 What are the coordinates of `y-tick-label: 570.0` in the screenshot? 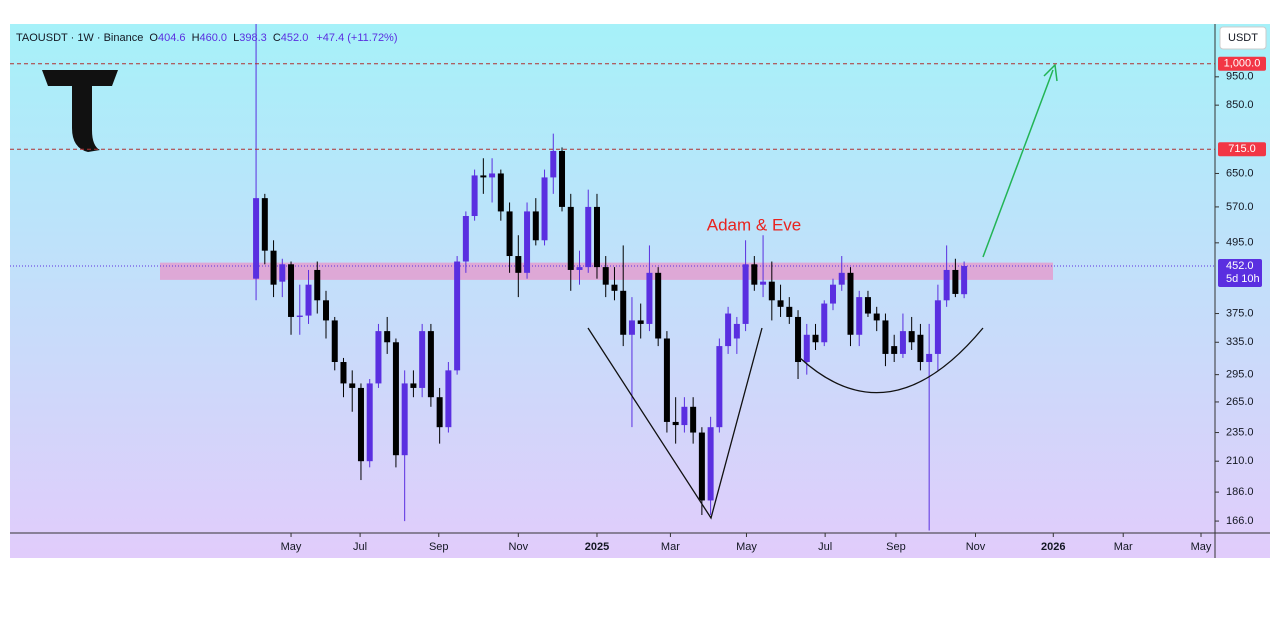 It's located at (1240, 207).